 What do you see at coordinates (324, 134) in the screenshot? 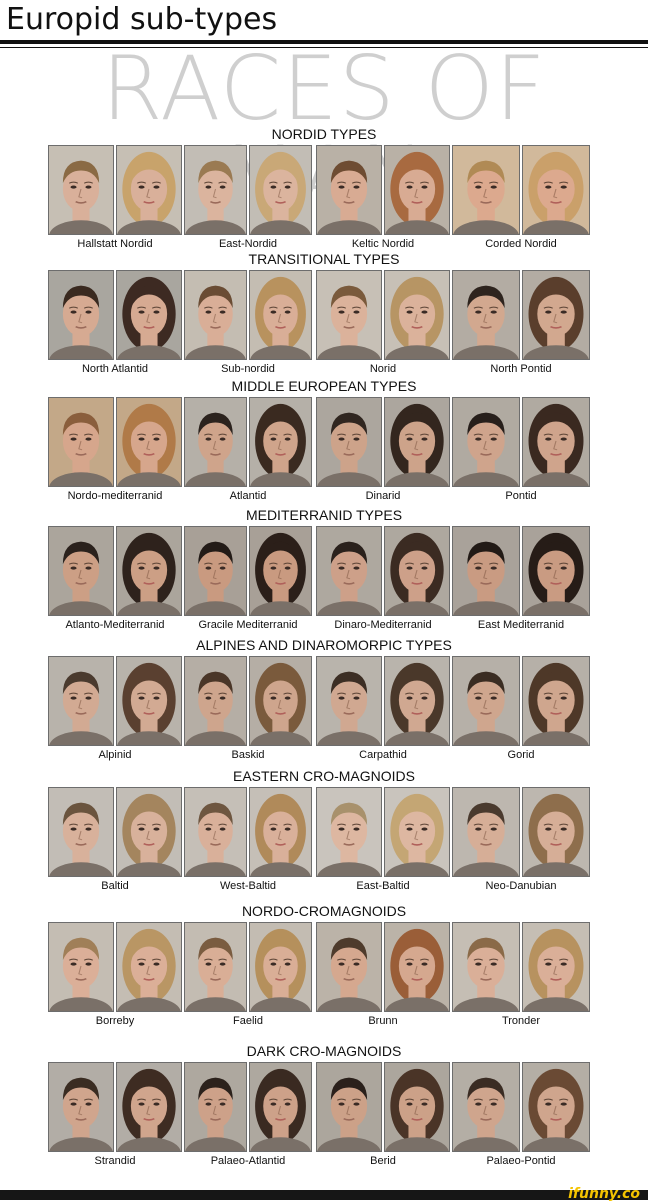
I see `section-title: NORDID TYPES` at bounding box center [324, 134].